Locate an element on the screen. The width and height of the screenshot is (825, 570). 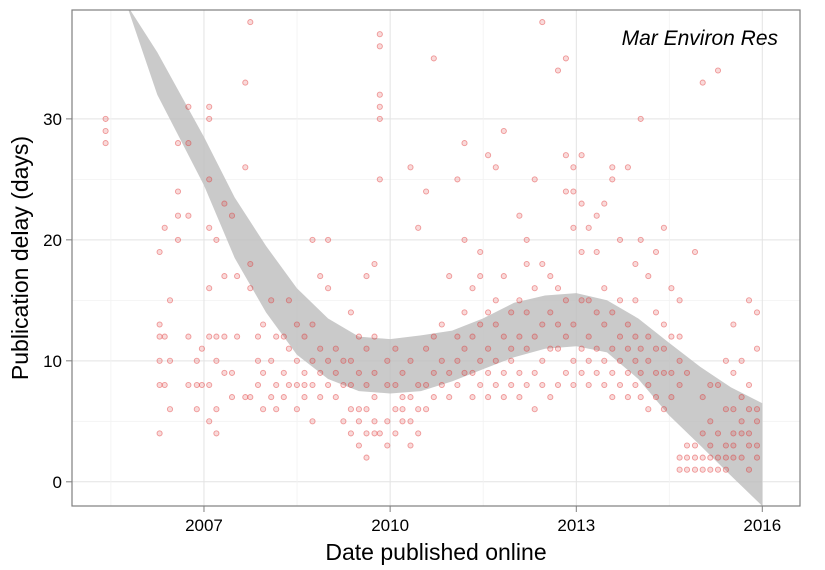
y-tick-label: 0 is located at coordinates (57, 482).